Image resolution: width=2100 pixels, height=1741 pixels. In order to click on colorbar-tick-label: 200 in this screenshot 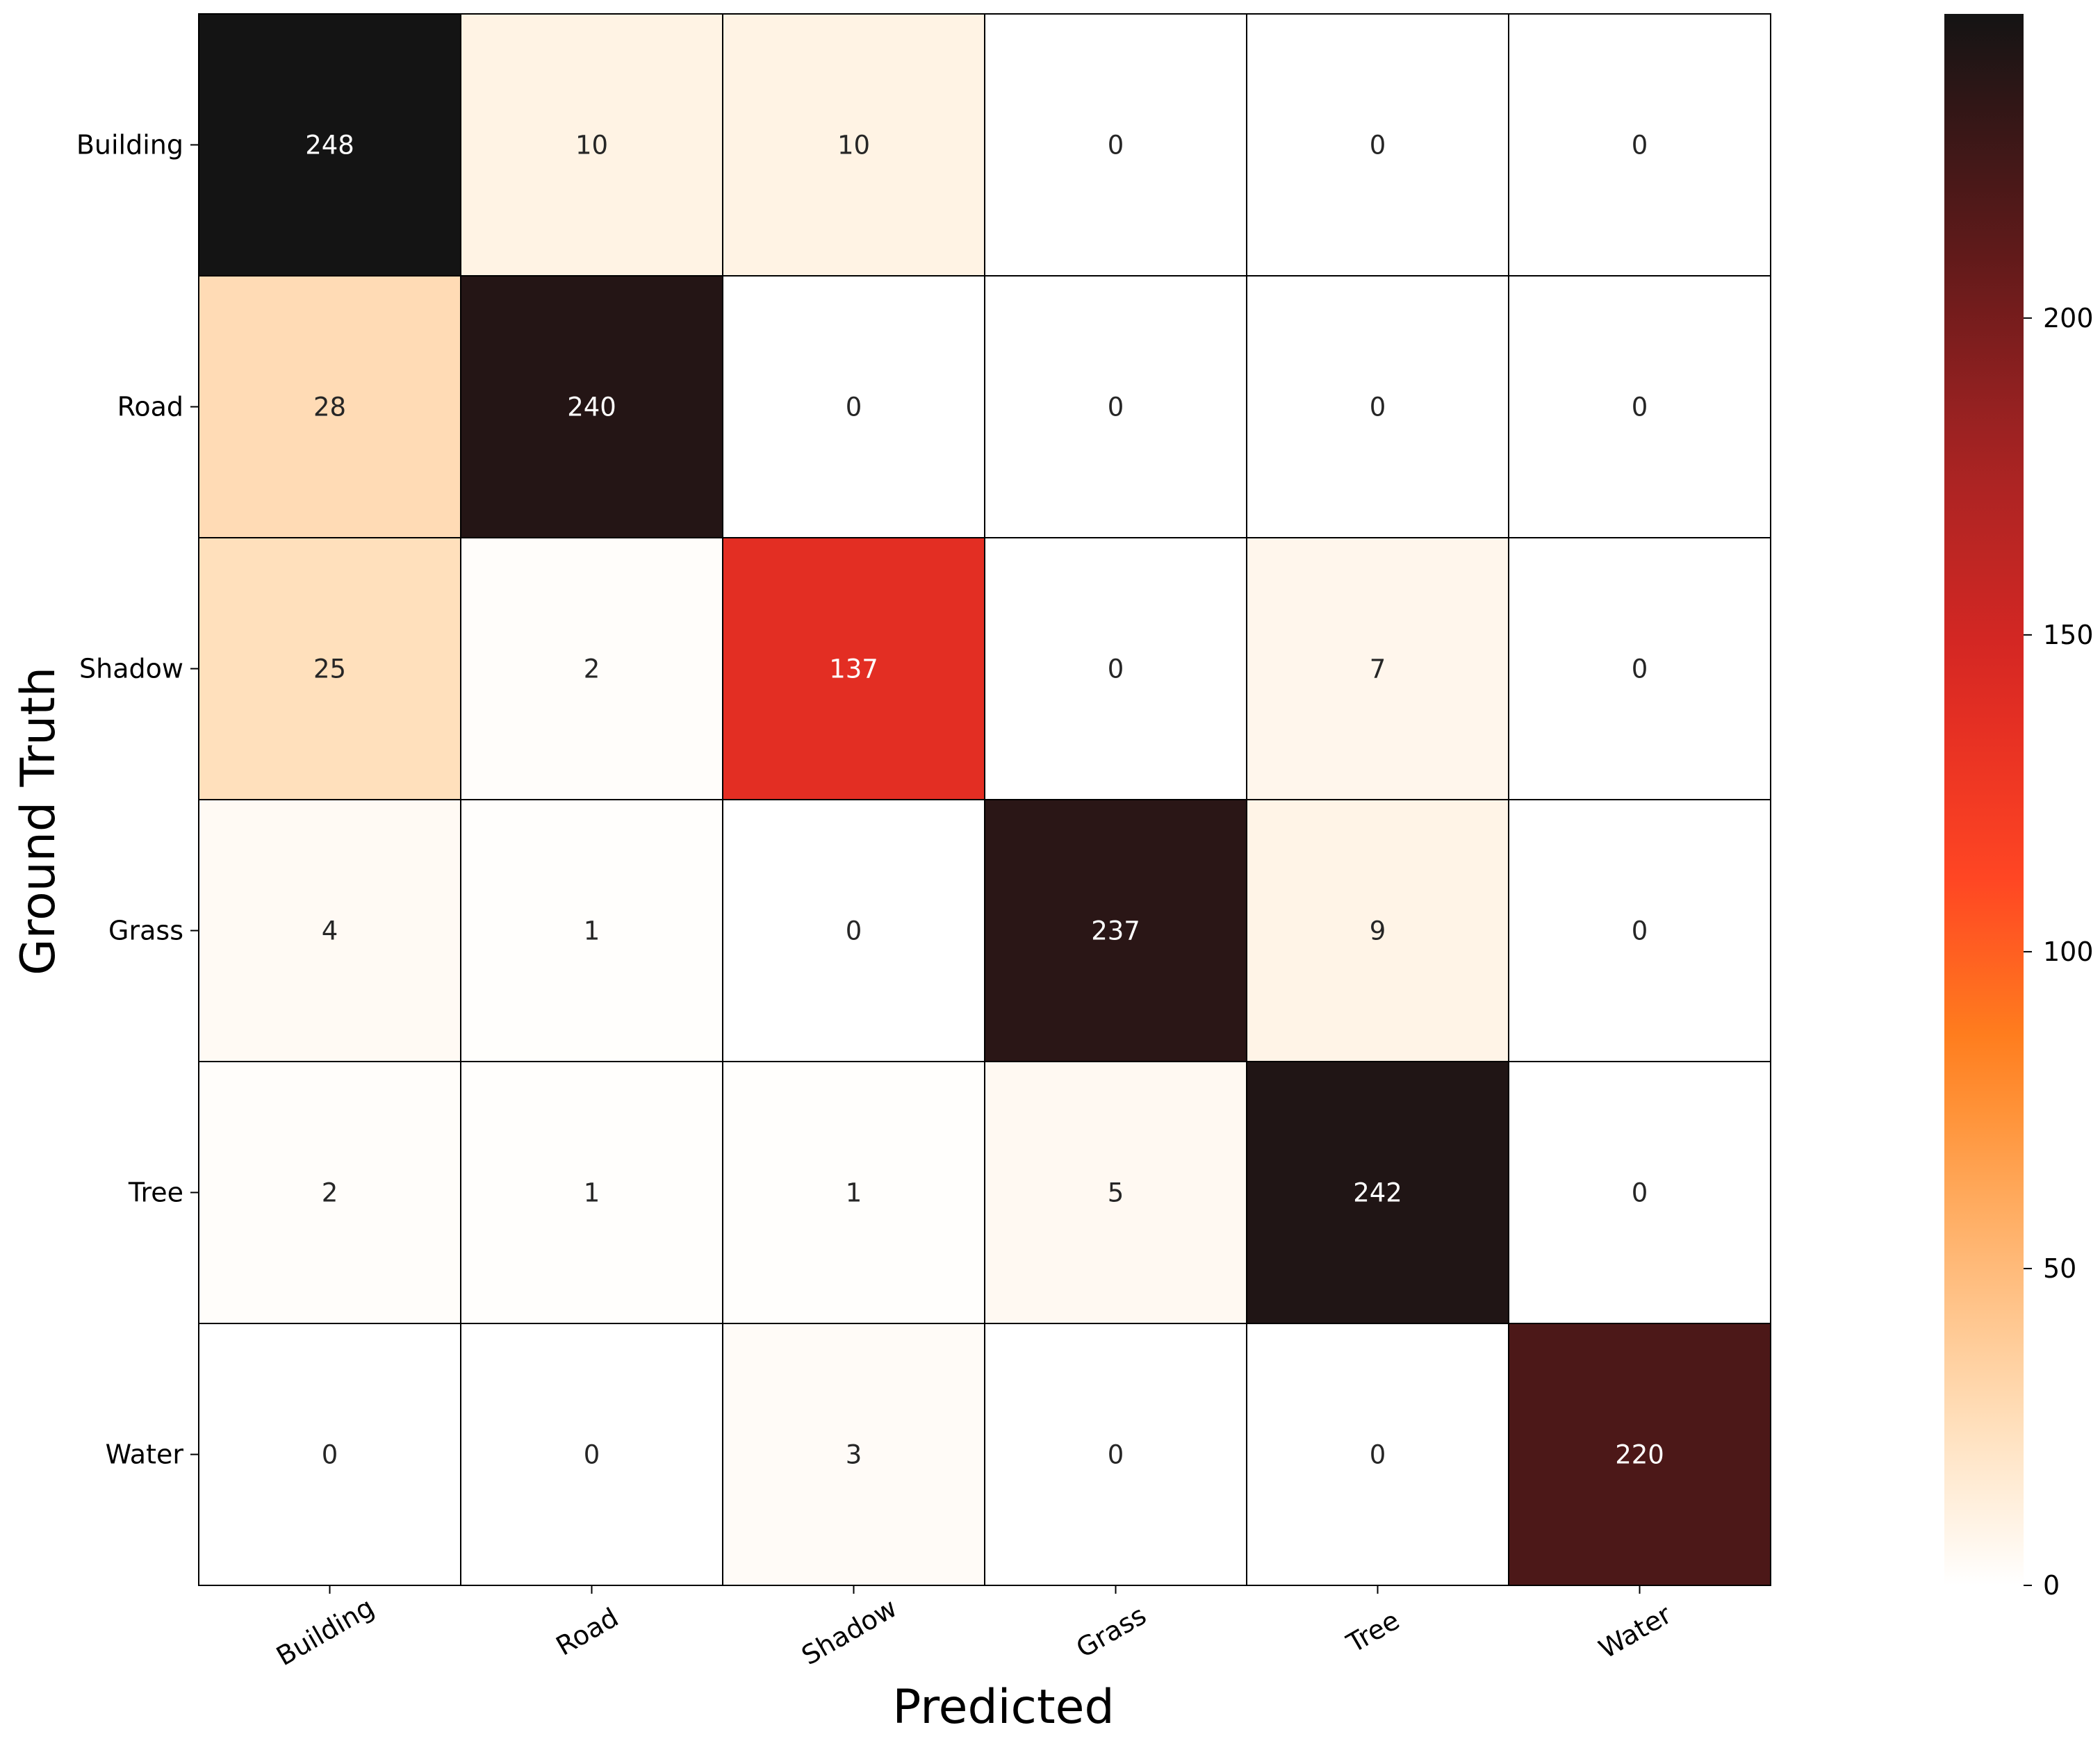, I will do `click(2068, 318)`.